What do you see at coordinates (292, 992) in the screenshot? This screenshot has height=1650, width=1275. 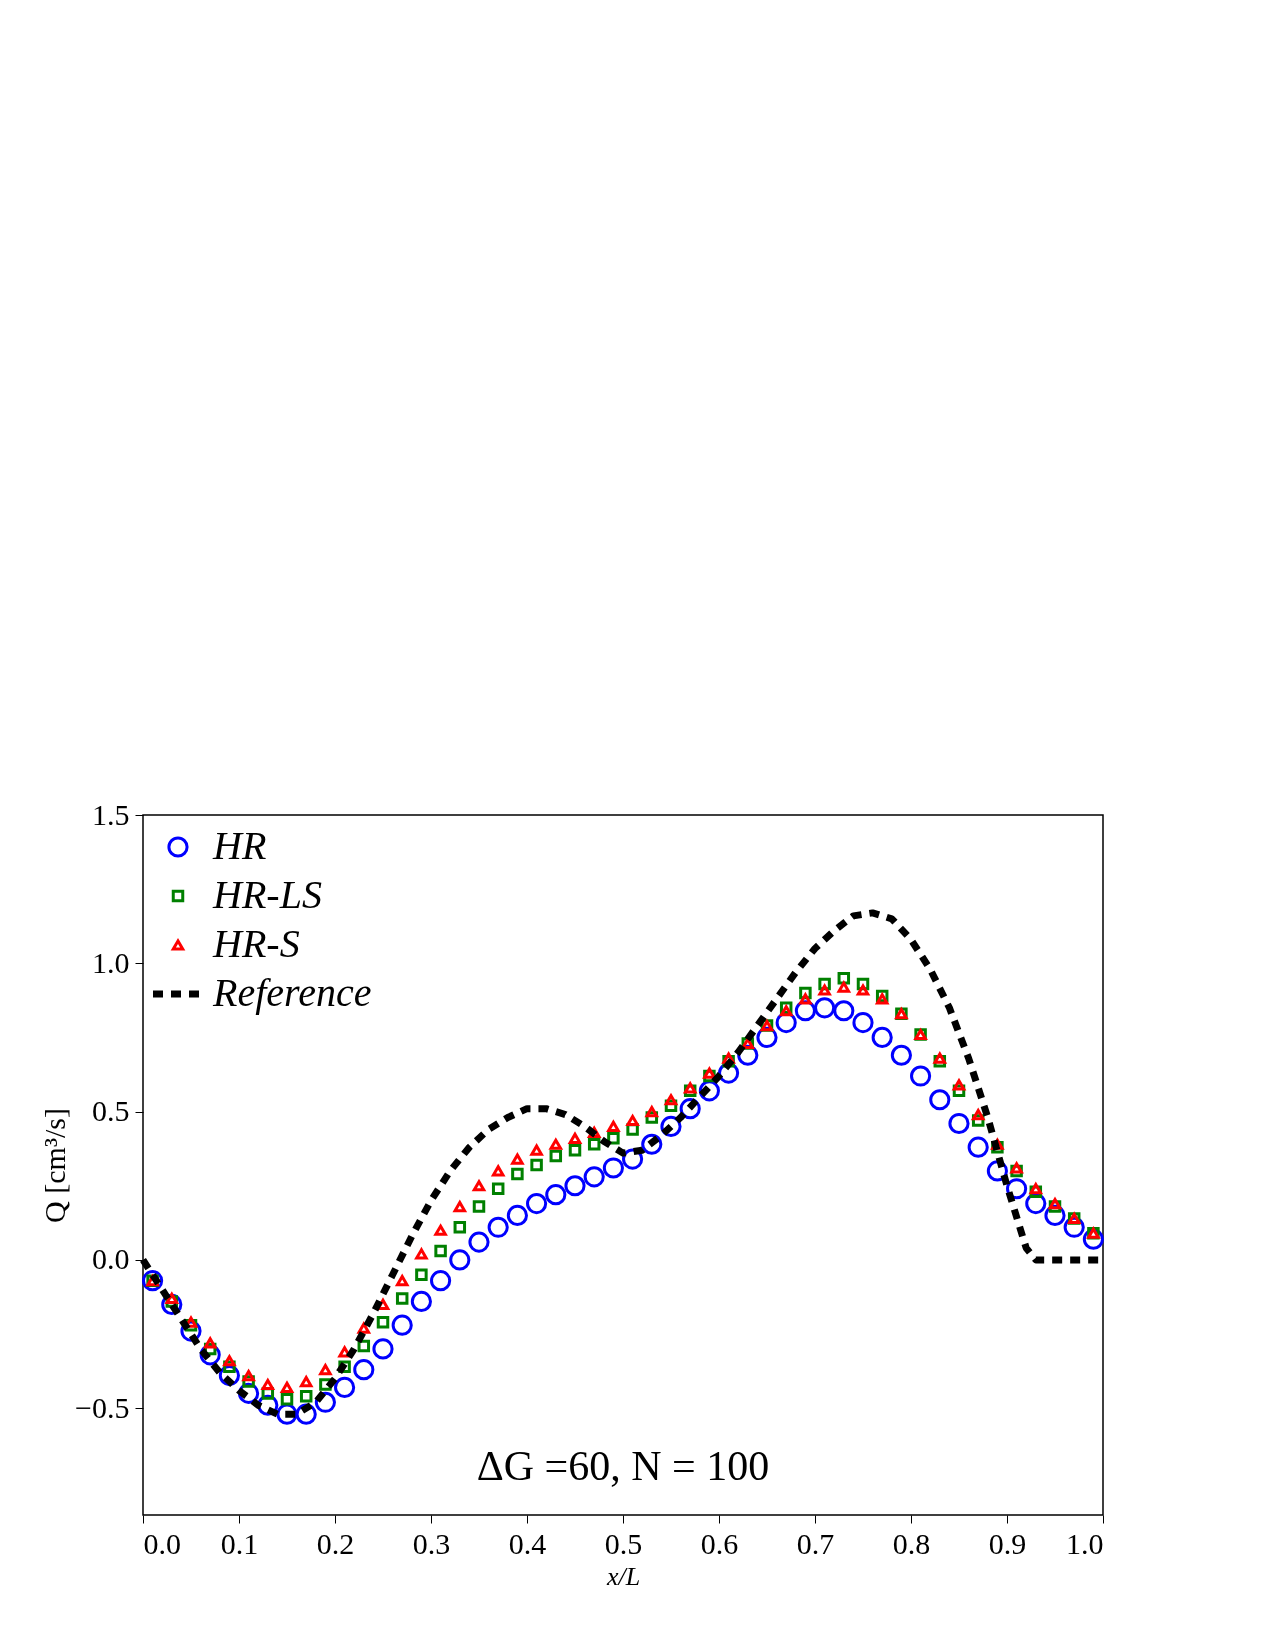 I see `legend-label: Reference` at bounding box center [292, 992].